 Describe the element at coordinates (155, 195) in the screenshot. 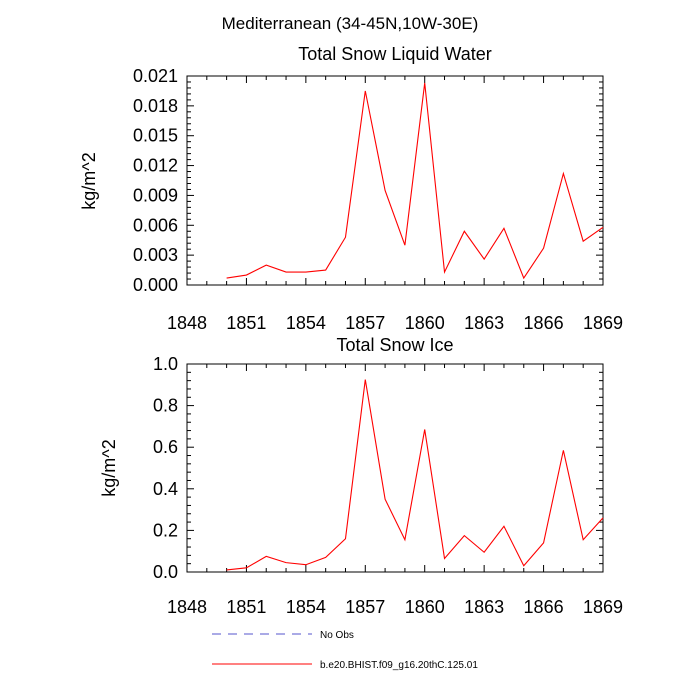

I see `y-tick-label: 0.009` at that location.